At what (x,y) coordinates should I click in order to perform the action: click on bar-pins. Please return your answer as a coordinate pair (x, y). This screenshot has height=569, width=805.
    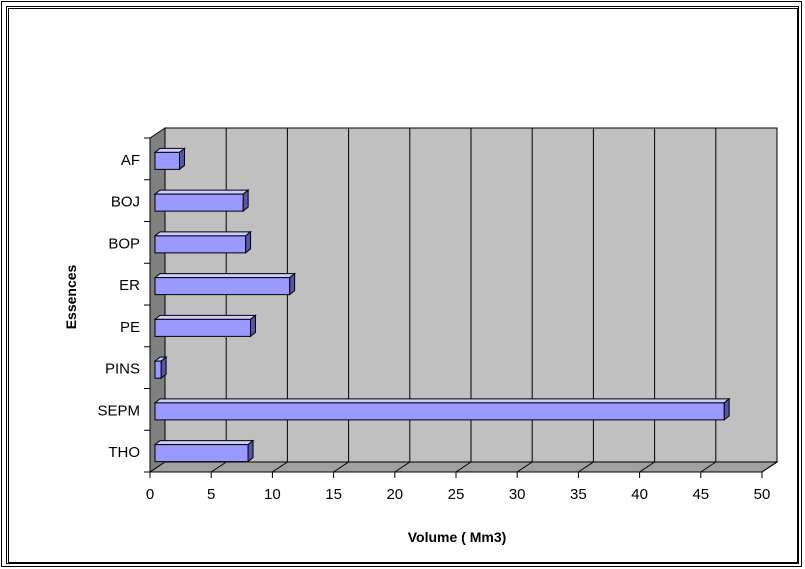
    Looking at the image, I should click on (160, 368).